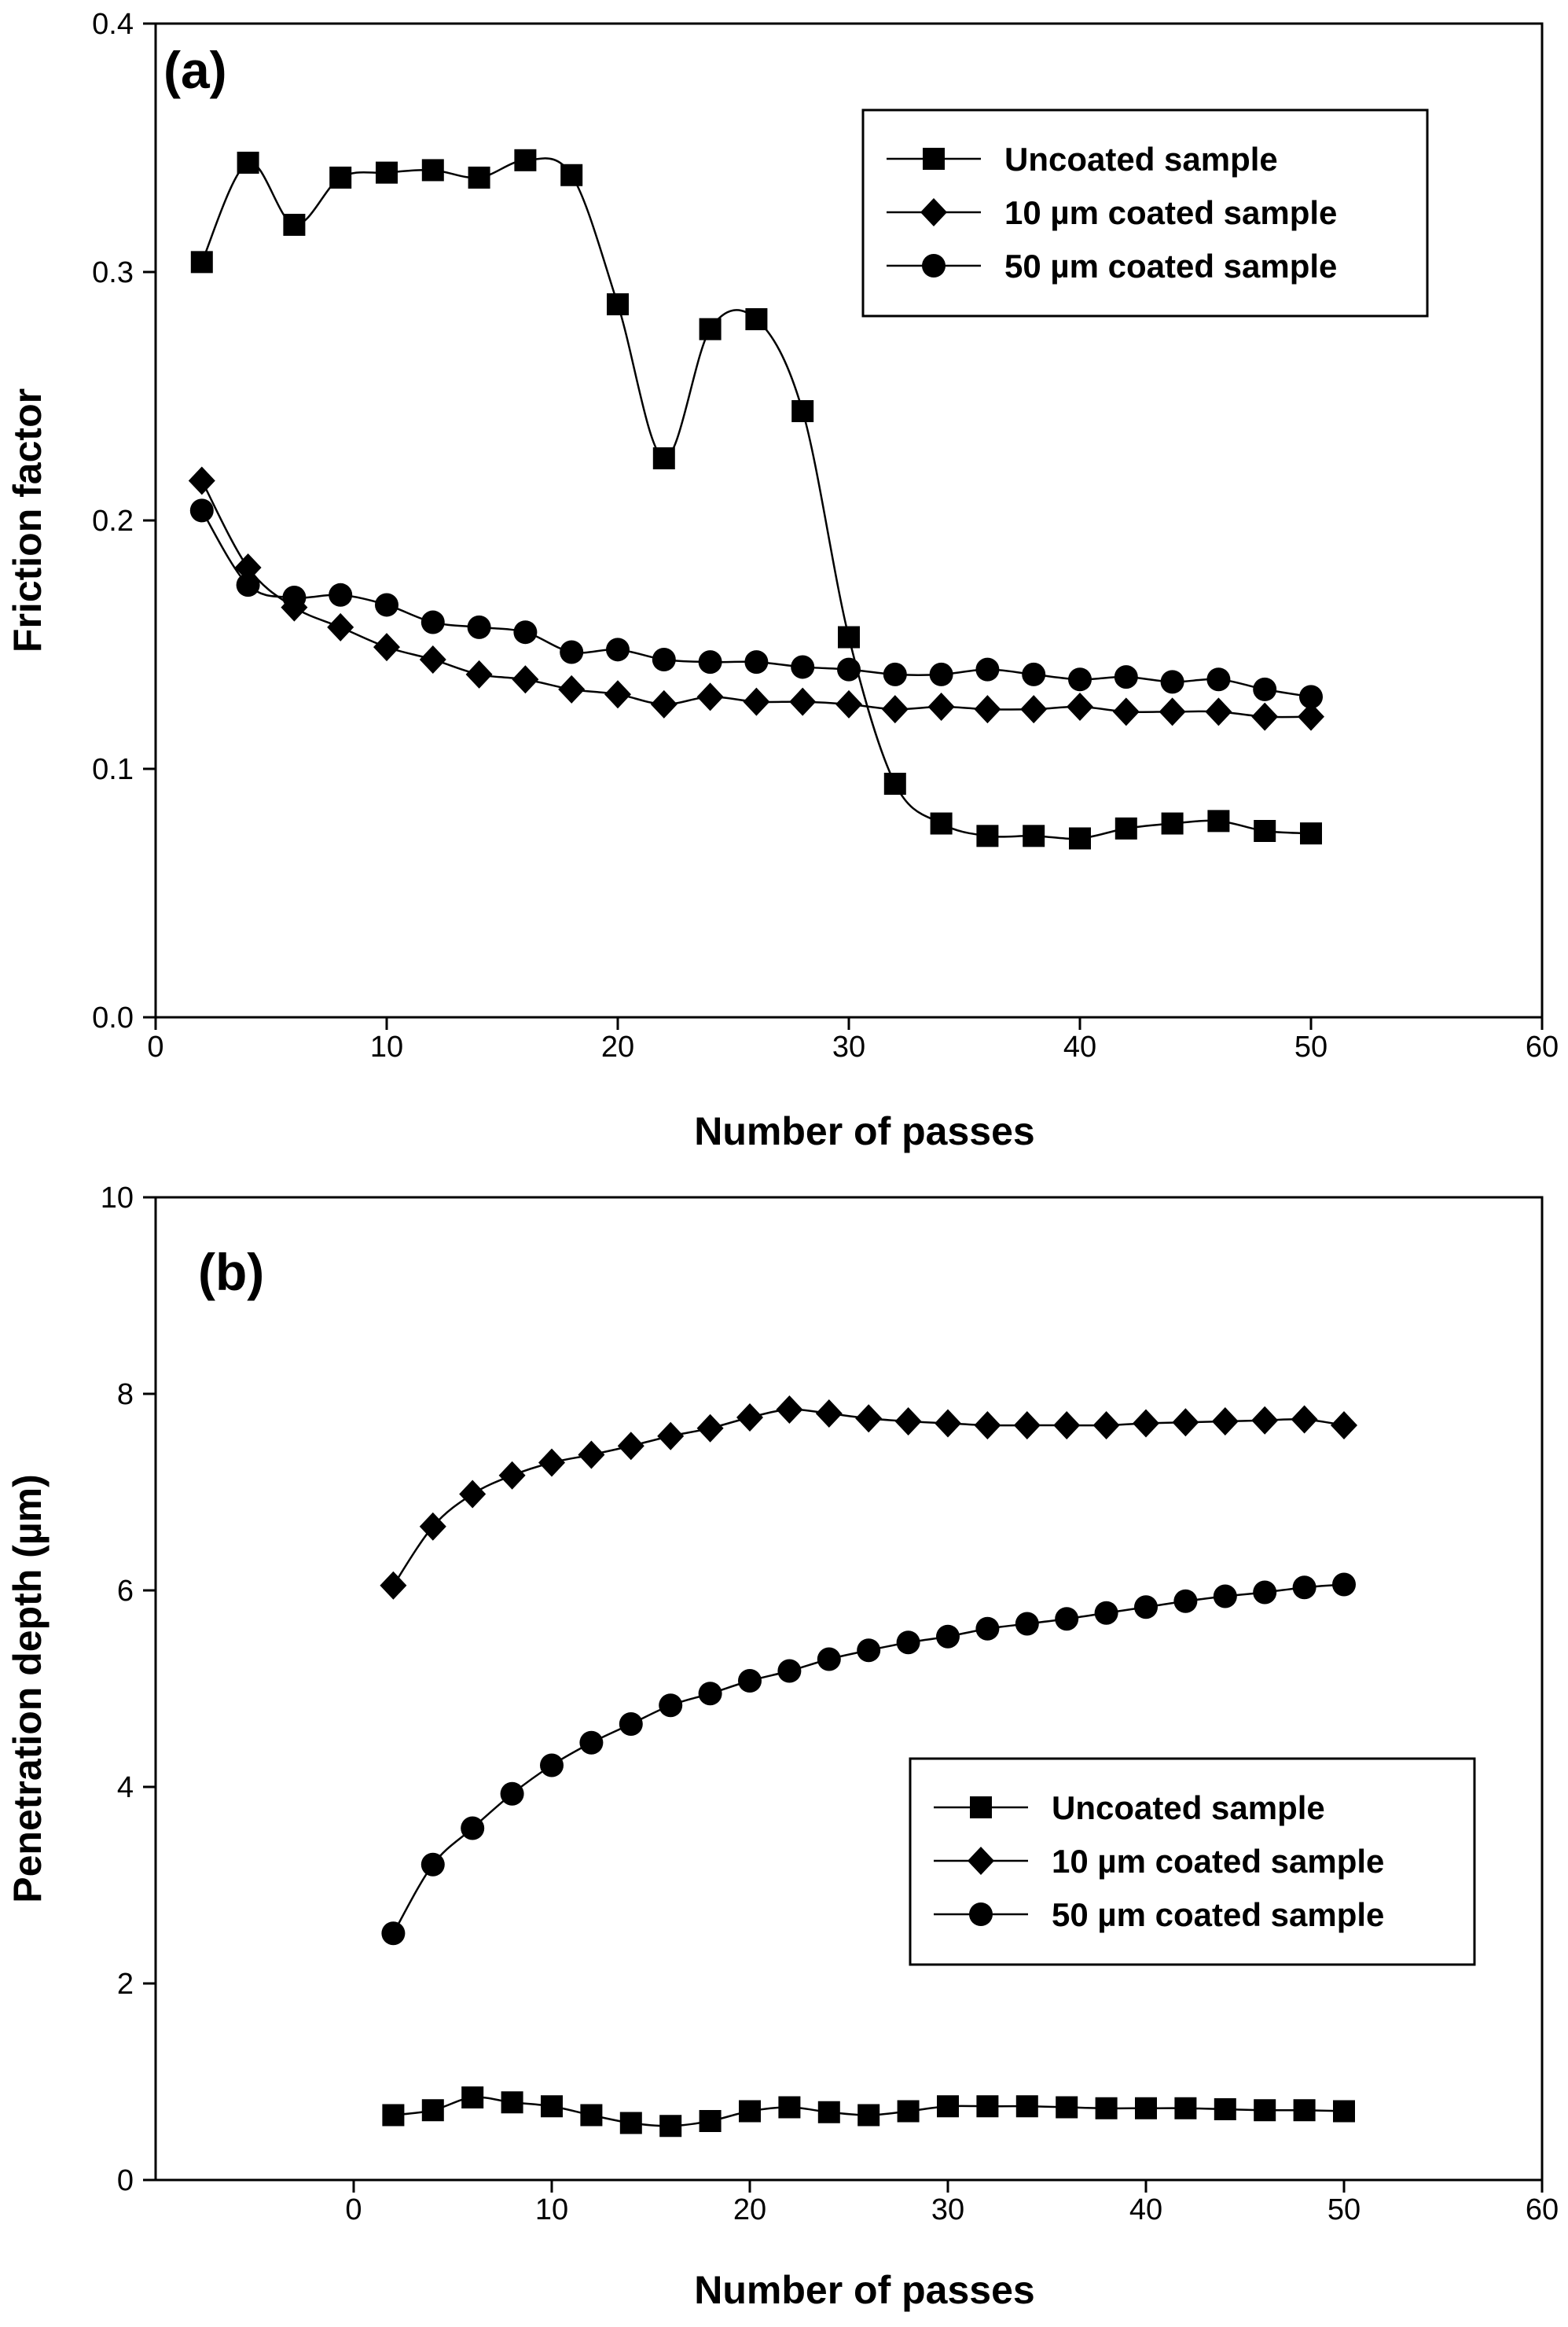 Image resolution: width=1568 pixels, height=2327 pixels. I want to click on x-tick-label: 40, so click(1079, 1047).